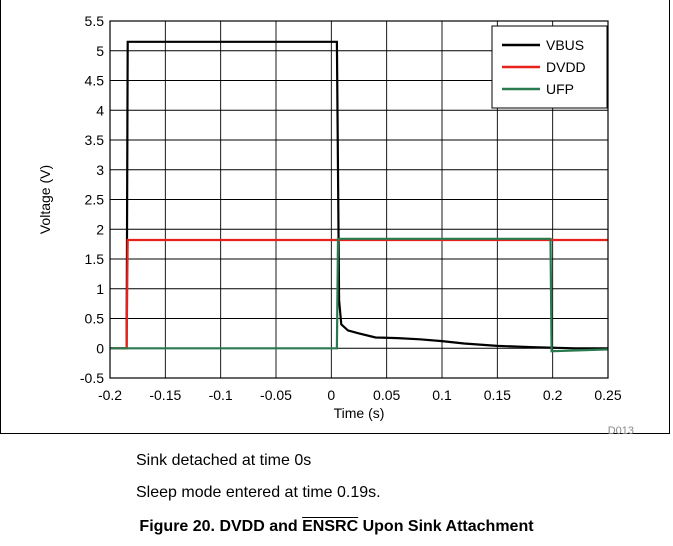  Describe the element at coordinates (560, 89) in the screenshot. I see `legend-label-ufp: UFP` at that location.